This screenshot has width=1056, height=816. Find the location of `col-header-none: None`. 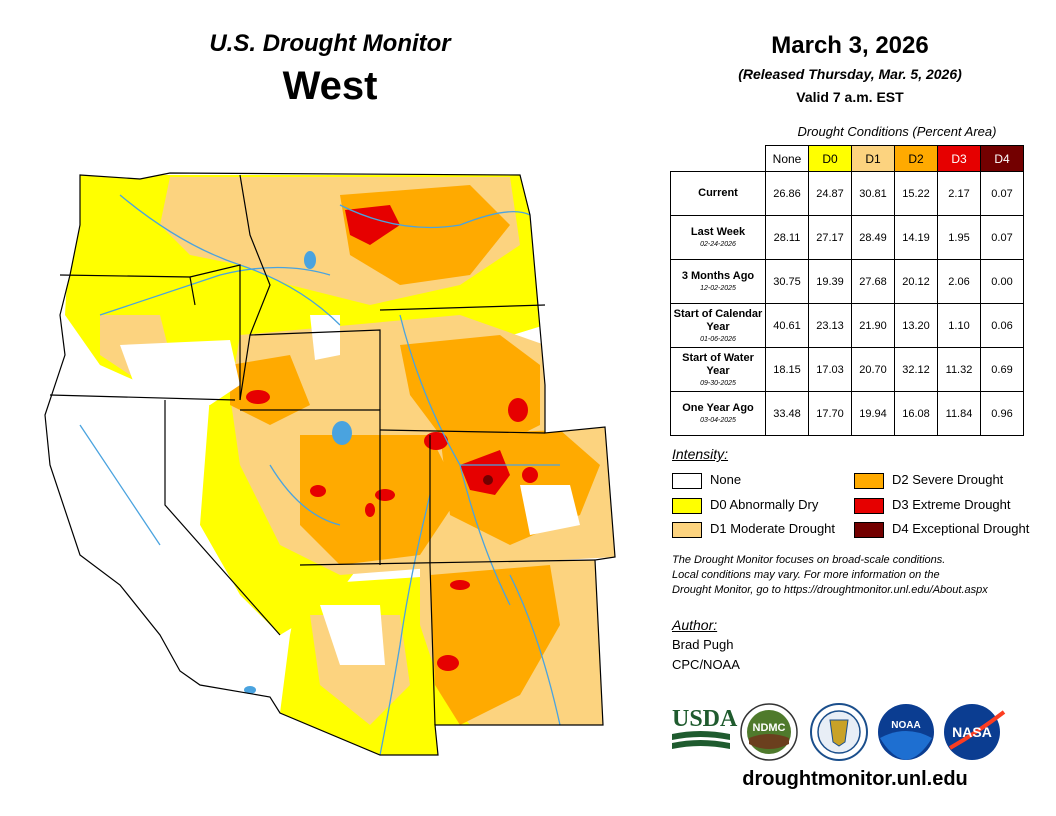

col-header-none: None is located at coordinates (787, 158).